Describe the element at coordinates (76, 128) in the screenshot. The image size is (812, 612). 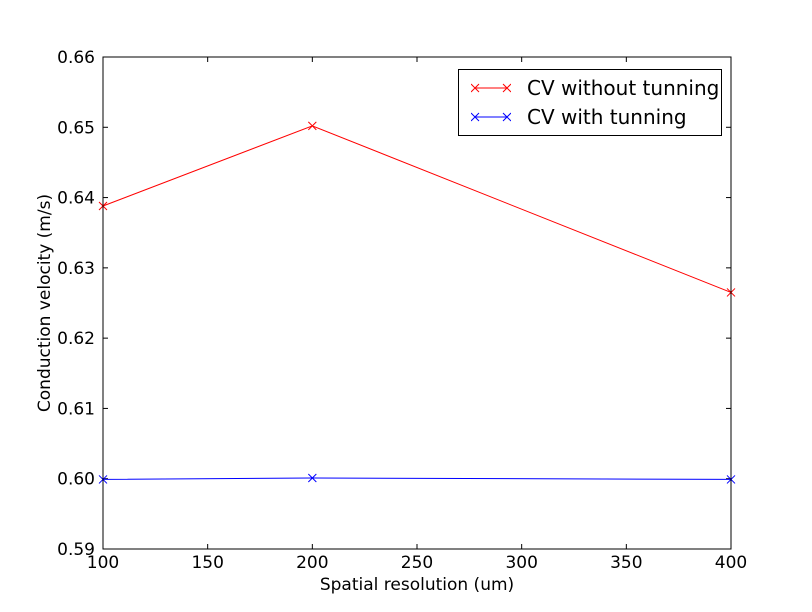
I see `y-tick-label: 0.65` at that location.